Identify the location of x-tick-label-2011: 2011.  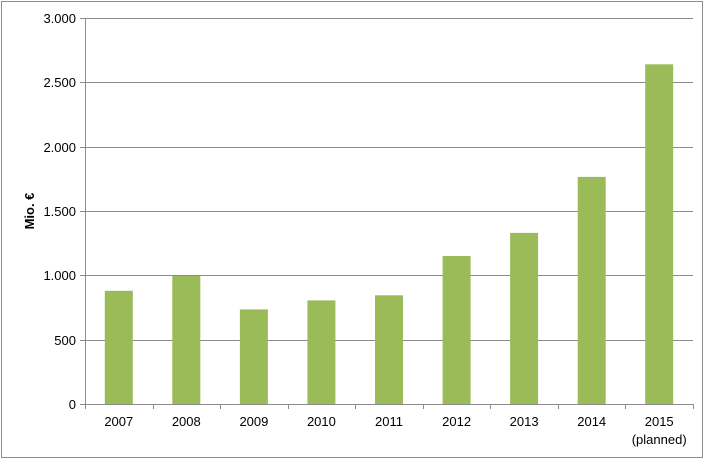
(389, 421).